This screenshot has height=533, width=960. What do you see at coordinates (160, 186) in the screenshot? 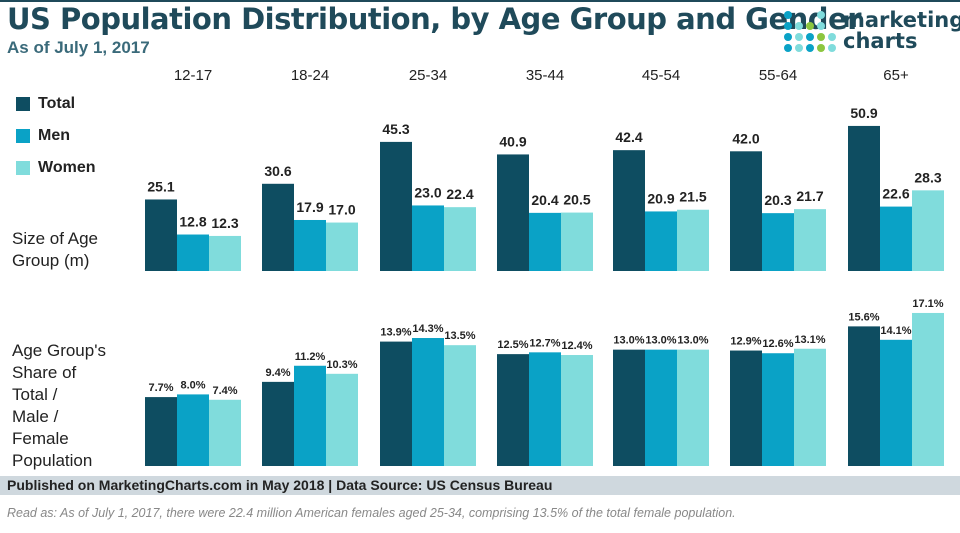
I see `data-label: 25.1` at bounding box center [160, 186].